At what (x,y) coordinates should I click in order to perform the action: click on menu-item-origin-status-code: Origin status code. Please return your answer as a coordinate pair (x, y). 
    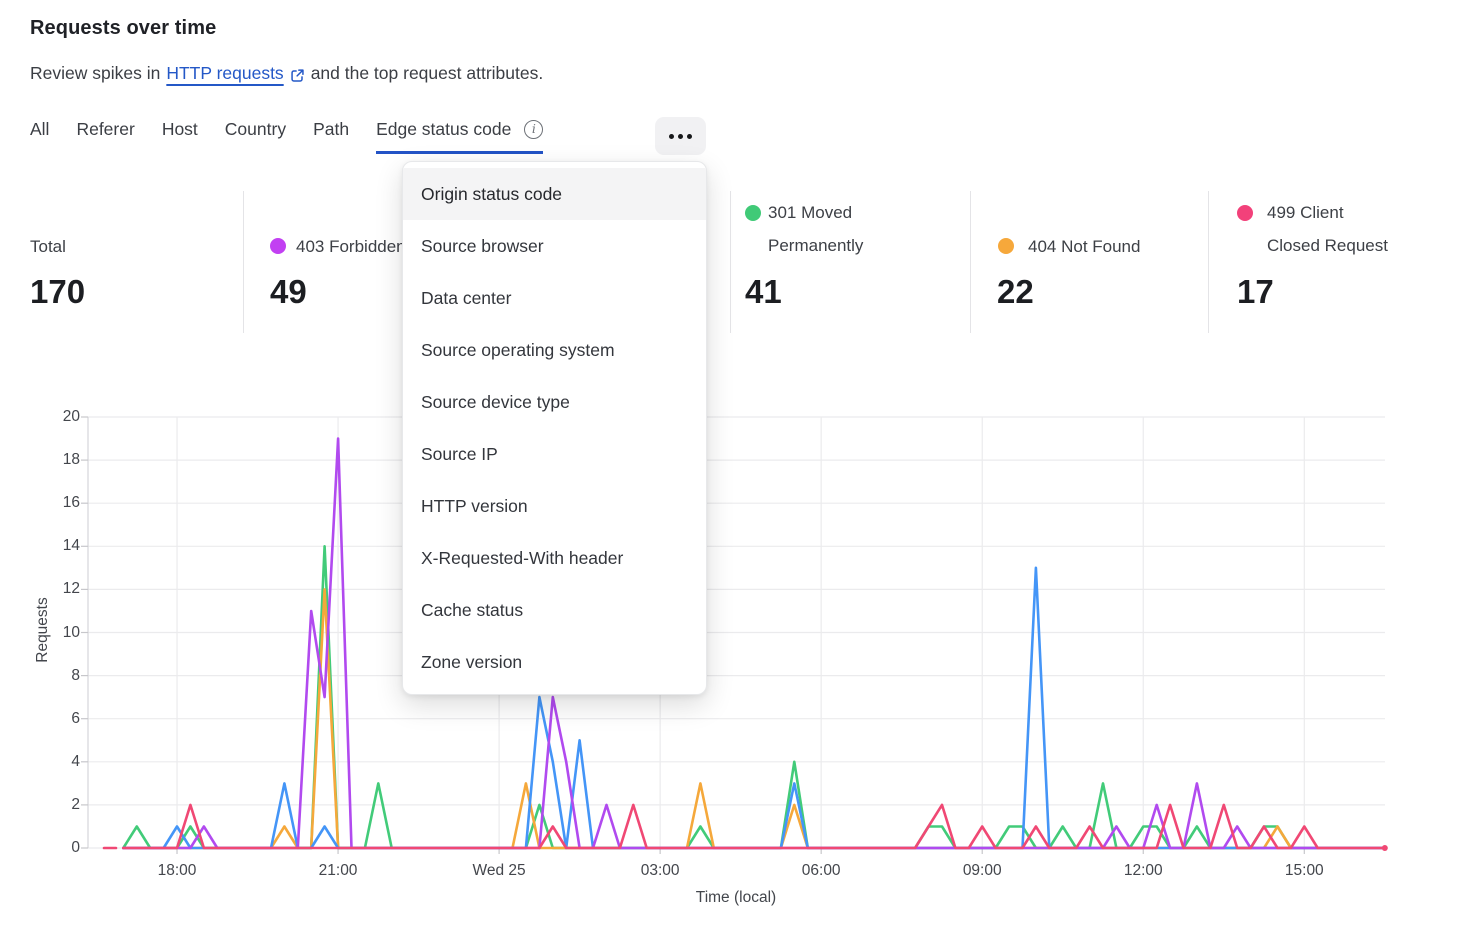
    Looking at the image, I should click on (554, 194).